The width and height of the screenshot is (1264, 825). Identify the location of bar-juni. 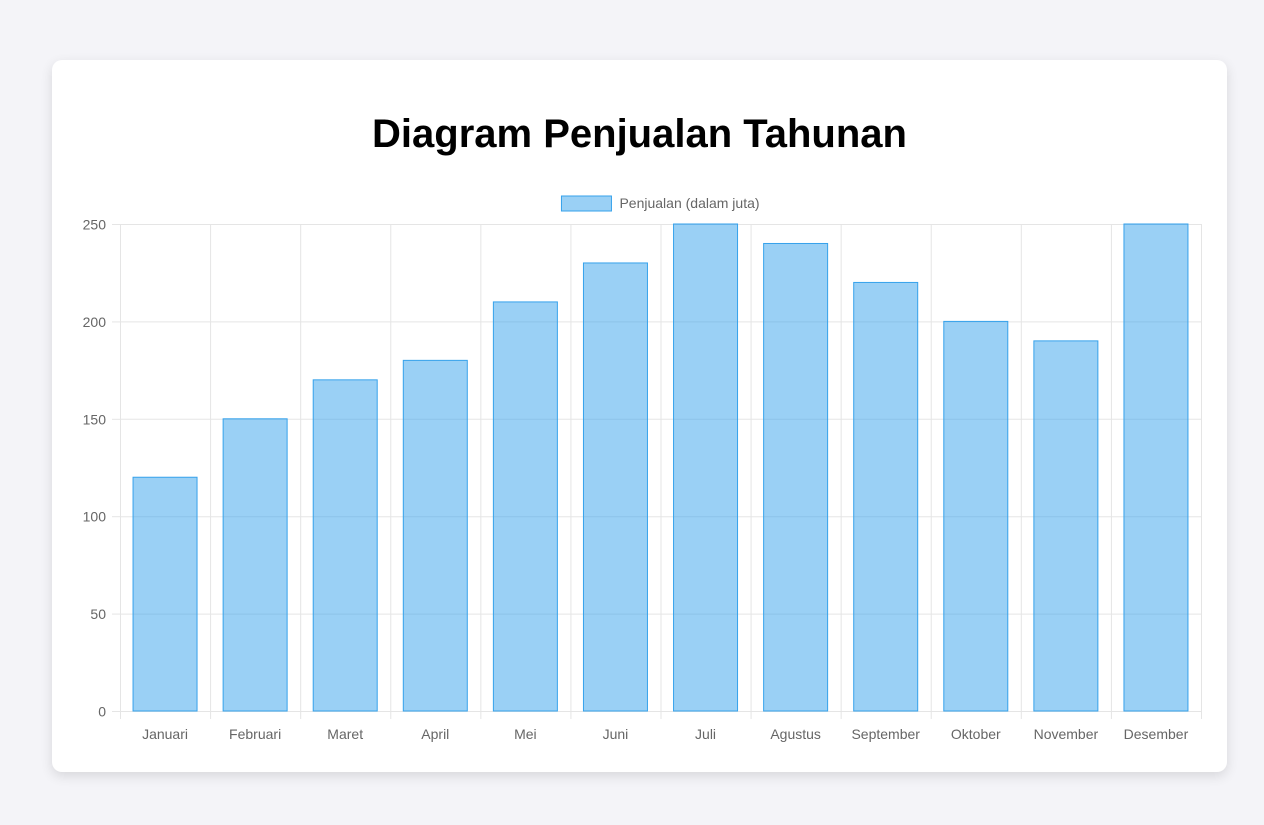
(615, 487).